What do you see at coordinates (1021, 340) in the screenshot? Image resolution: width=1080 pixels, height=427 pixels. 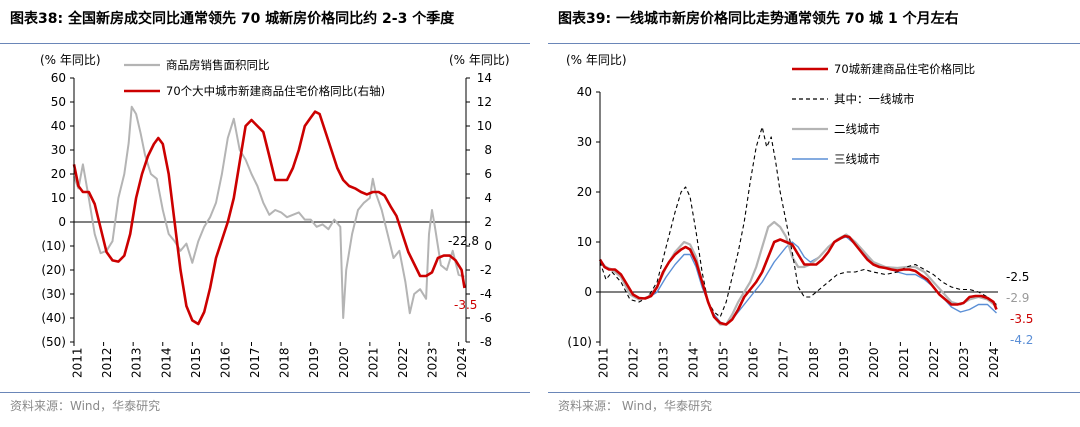 I see `annotation-blue-value: -4.2` at bounding box center [1021, 340].